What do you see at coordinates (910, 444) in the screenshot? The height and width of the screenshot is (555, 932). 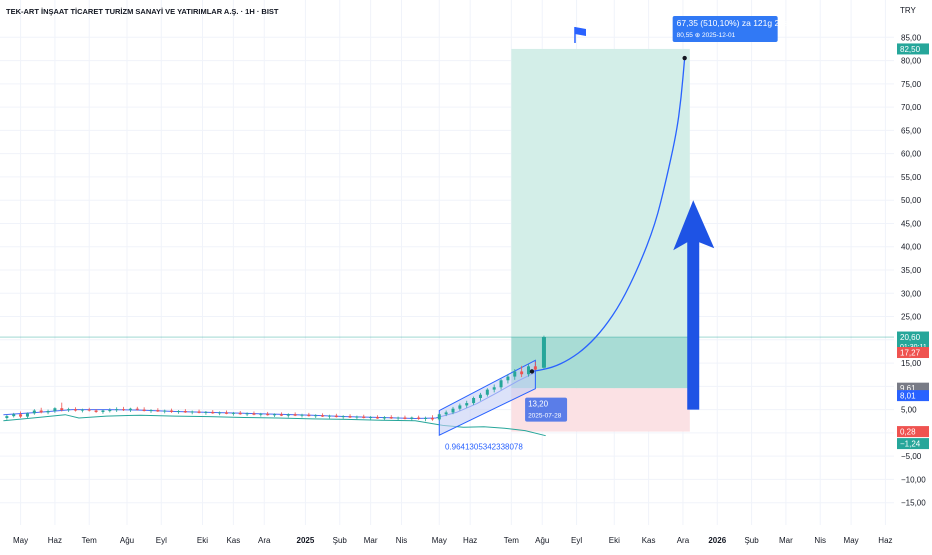 I see `price-badge-label: −1,24` at bounding box center [910, 444].